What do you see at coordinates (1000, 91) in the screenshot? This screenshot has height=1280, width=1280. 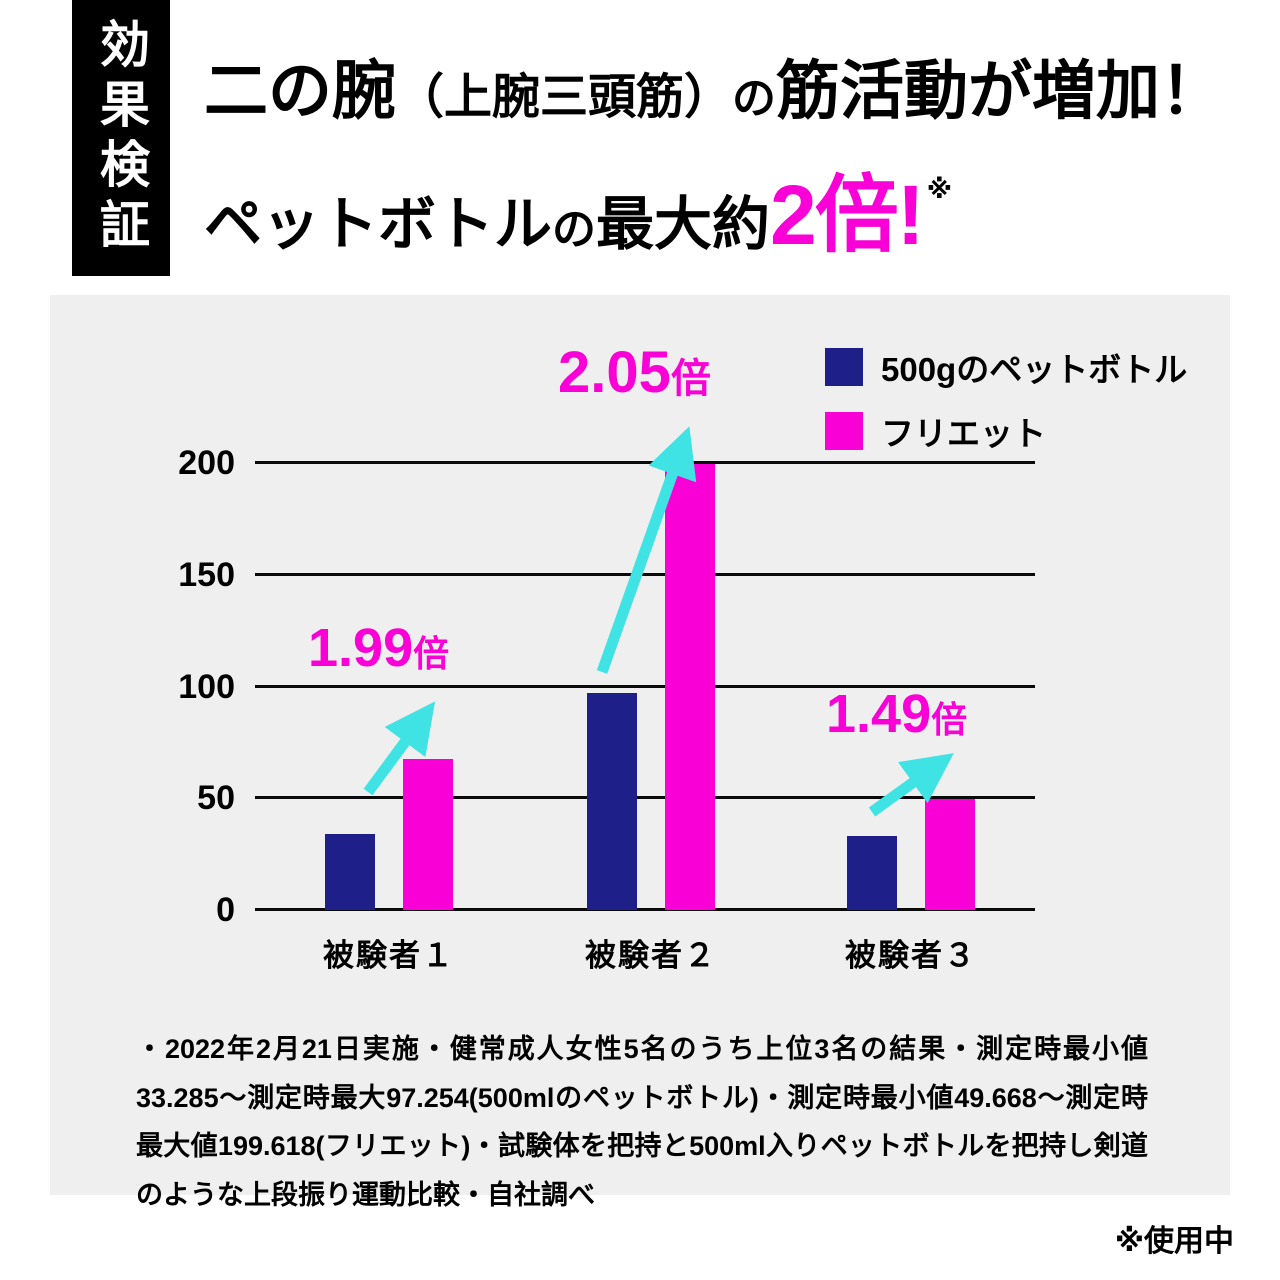 I see `headline-seg-increase: 筋活動が増加！` at bounding box center [1000, 91].